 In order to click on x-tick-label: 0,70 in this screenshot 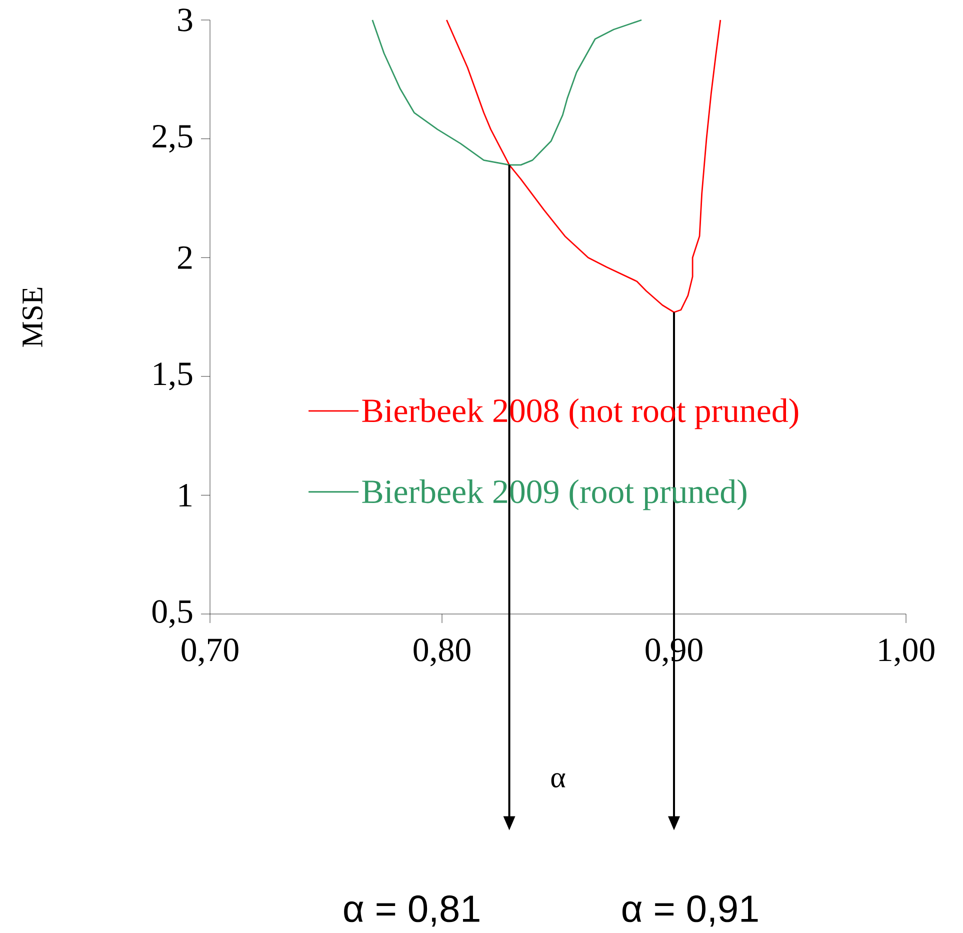, I will do `click(210, 652)`.